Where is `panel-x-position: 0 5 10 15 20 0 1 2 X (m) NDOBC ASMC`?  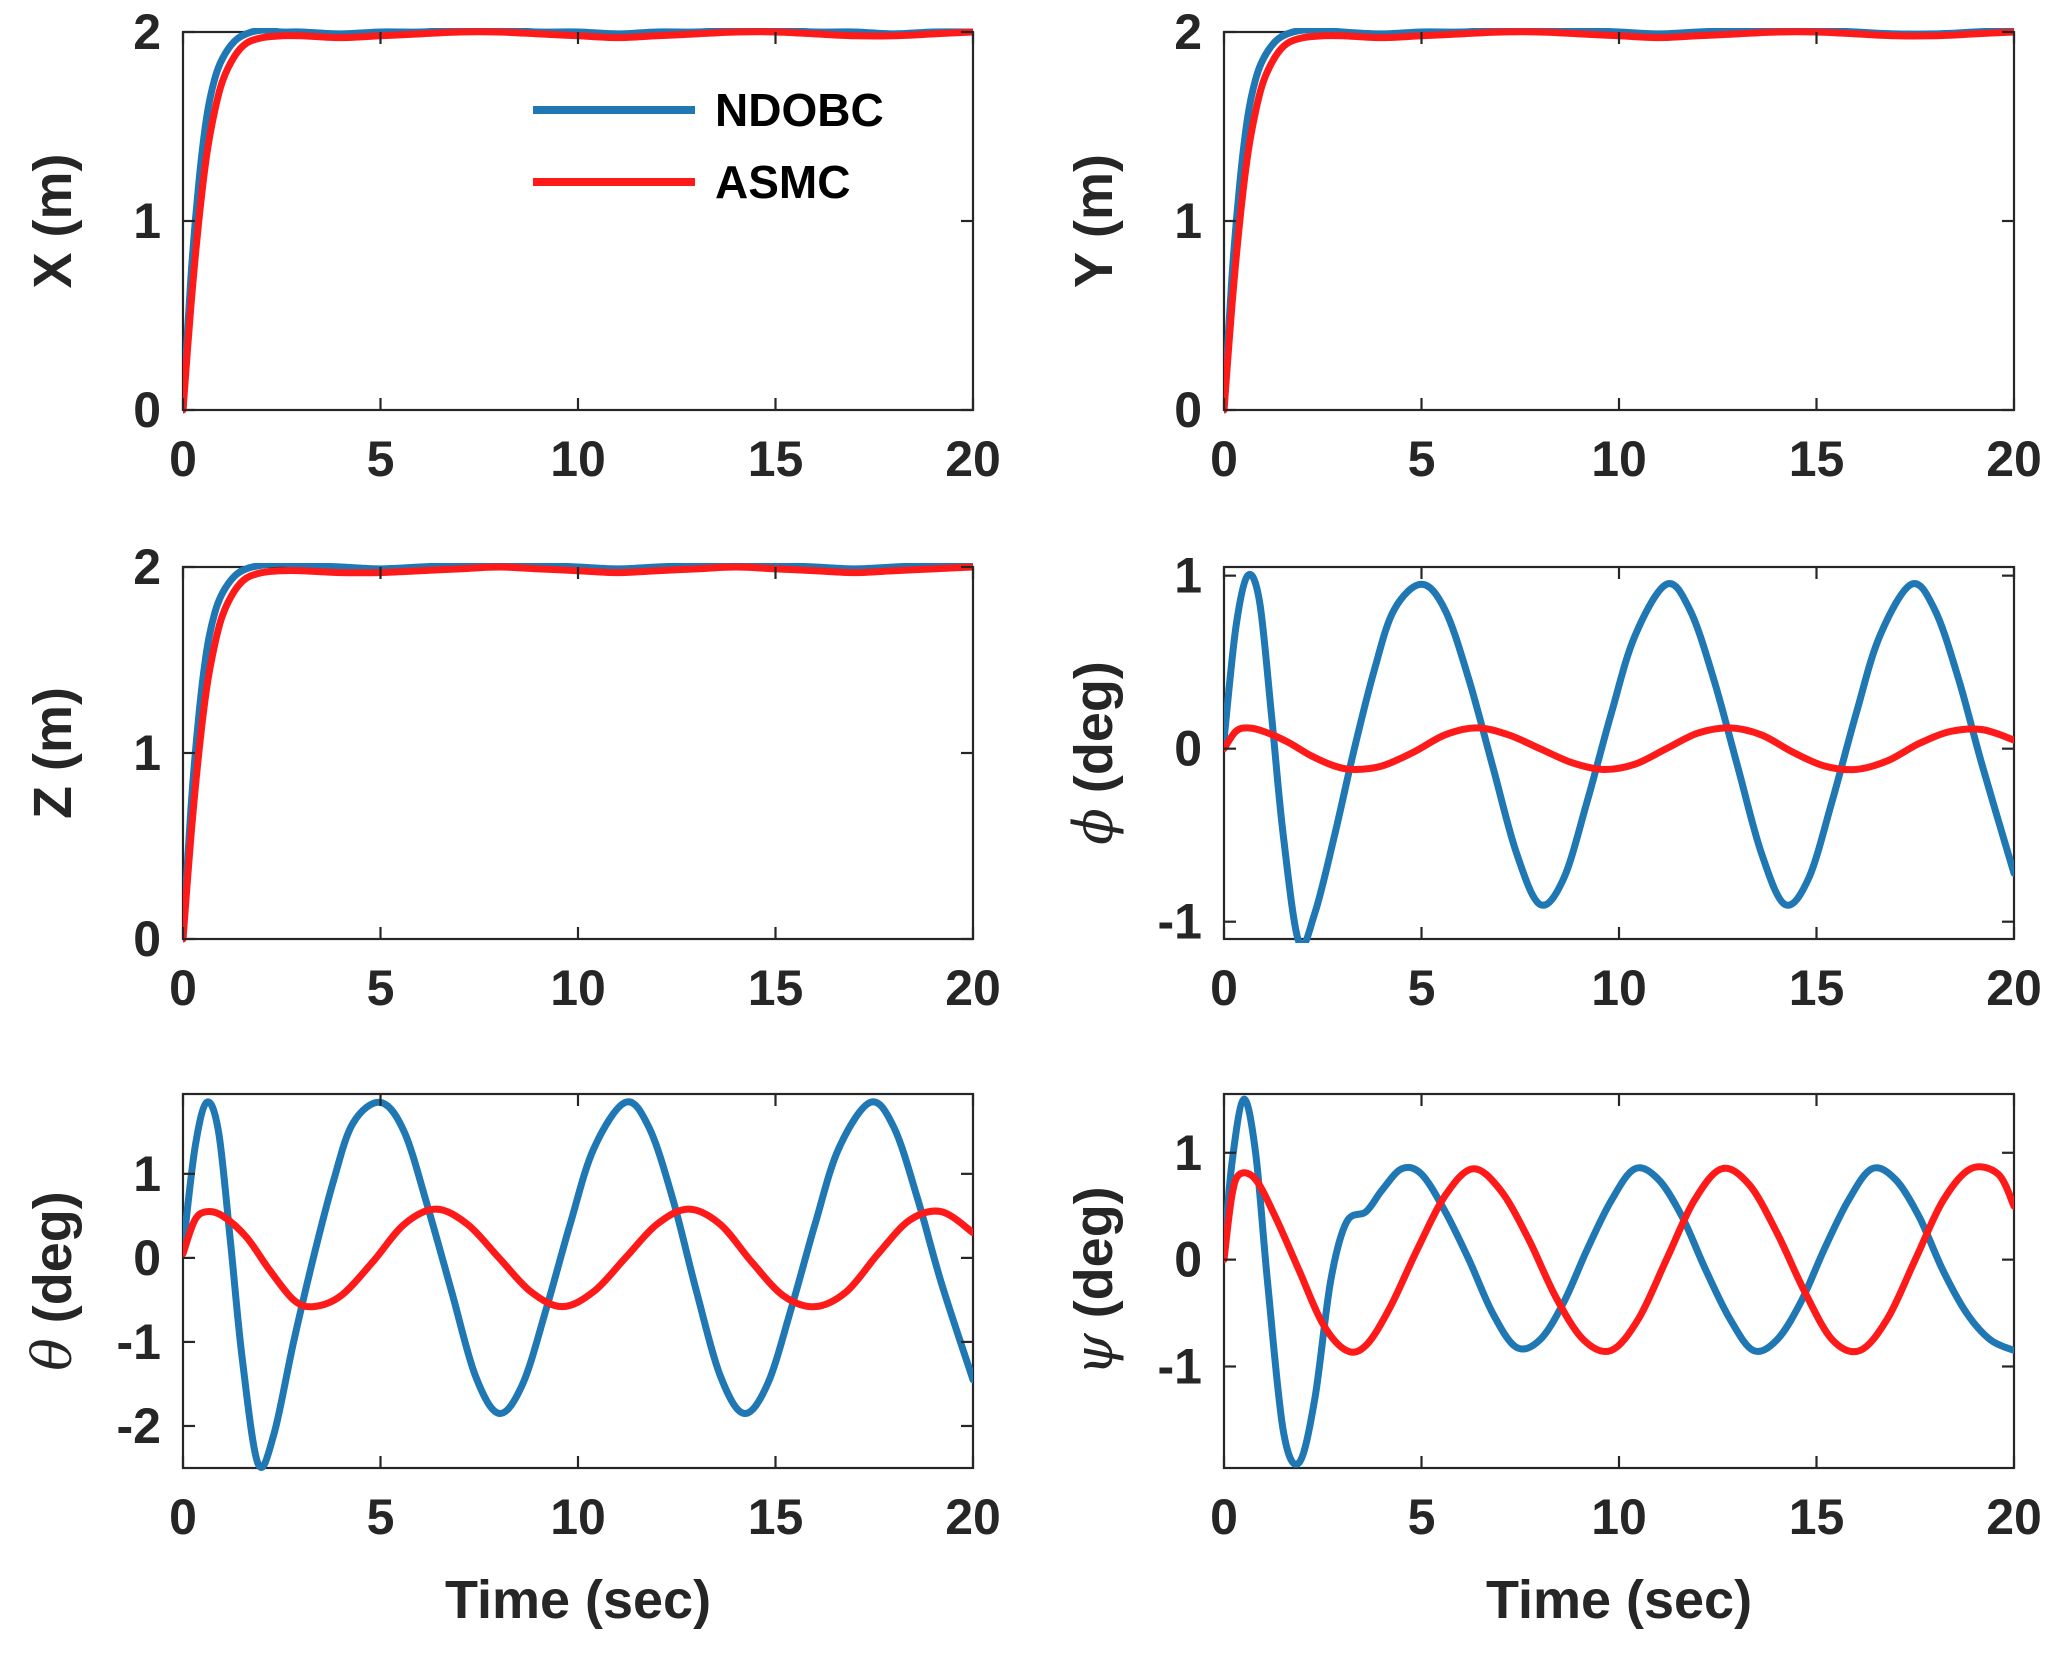
panel-x-position: 0 5 10 15 20 0 1 2 X (m) NDOBC ASMC is located at coordinates (512, 245).